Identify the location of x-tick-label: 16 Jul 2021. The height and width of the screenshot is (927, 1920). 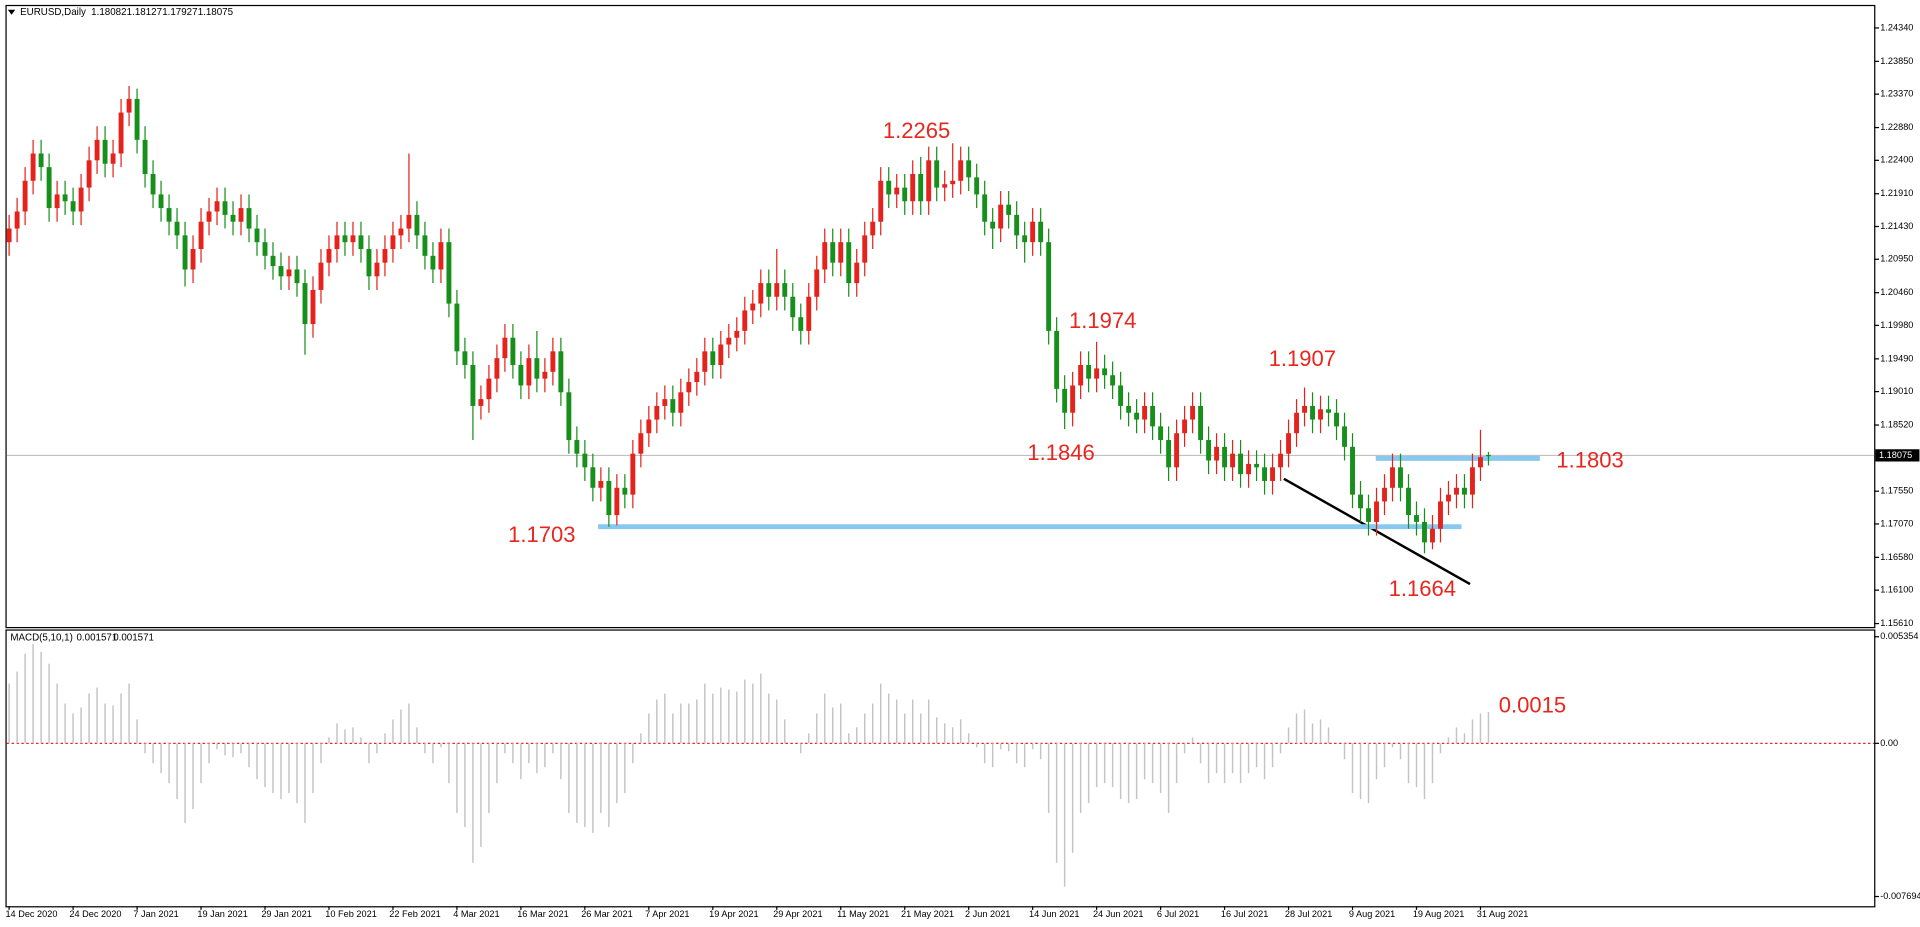
(1244, 914).